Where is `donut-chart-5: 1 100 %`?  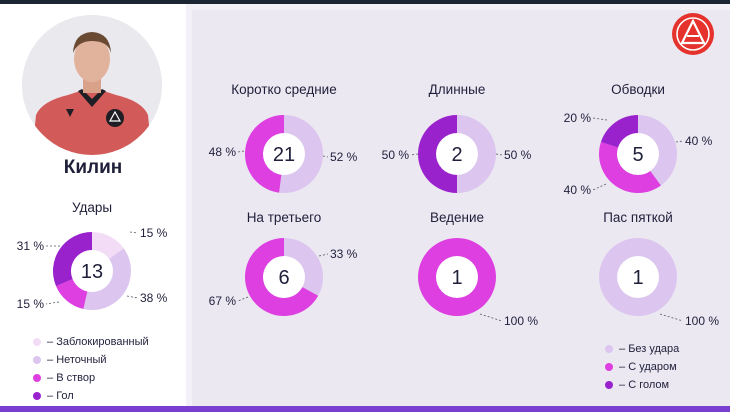 donut-chart-5: 1 100 % is located at coordinates (478, 283).